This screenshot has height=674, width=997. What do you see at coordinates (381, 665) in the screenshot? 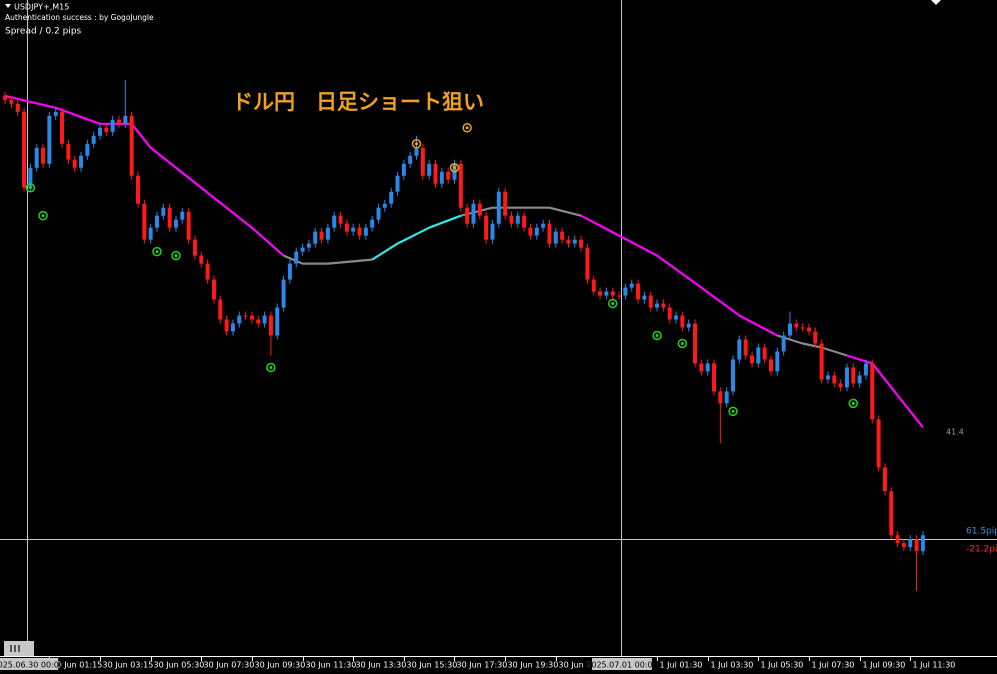
I see `x-tick-label: 30 Jun 13:30` at bounding box center [381, 665].